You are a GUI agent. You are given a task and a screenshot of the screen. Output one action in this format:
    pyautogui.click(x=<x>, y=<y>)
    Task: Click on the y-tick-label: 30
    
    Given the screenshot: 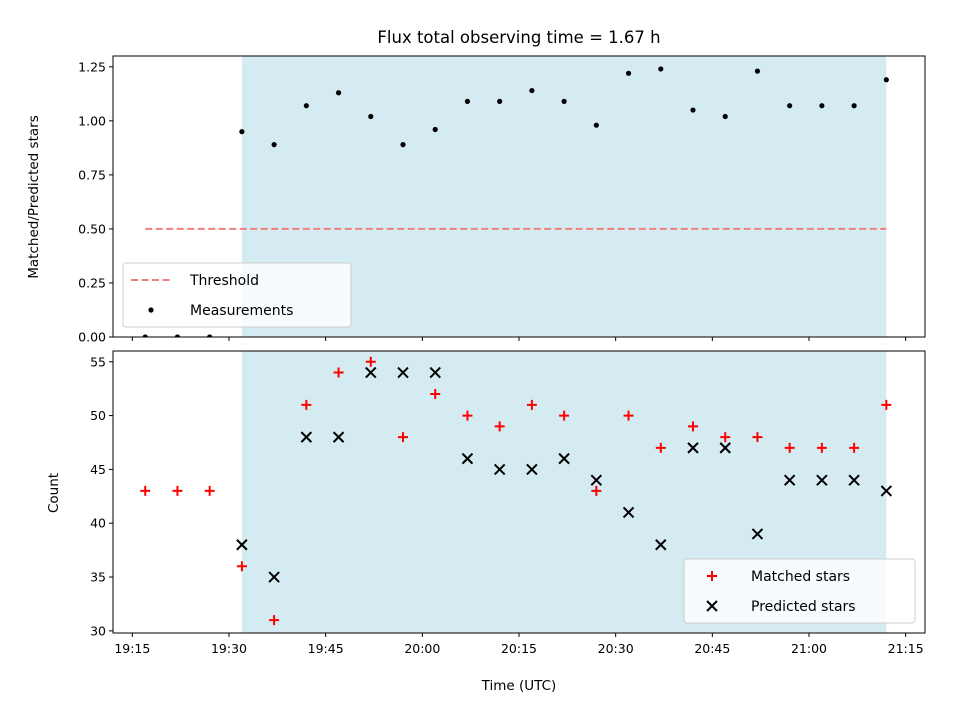 What is the action you would take?
    pyautogui.click(x=98, y=630)
    